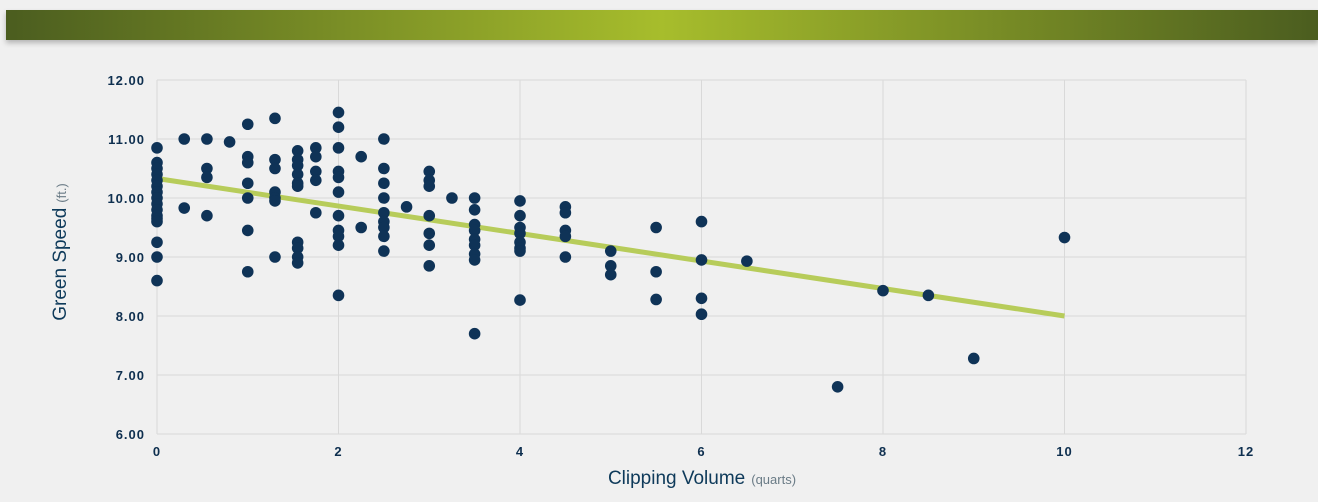 The height and width of the screenshot is (502, 1318). Describe the element at coordinates (130, 375) in the screenshot. I see `y-tick-label: 7.00` at that location.